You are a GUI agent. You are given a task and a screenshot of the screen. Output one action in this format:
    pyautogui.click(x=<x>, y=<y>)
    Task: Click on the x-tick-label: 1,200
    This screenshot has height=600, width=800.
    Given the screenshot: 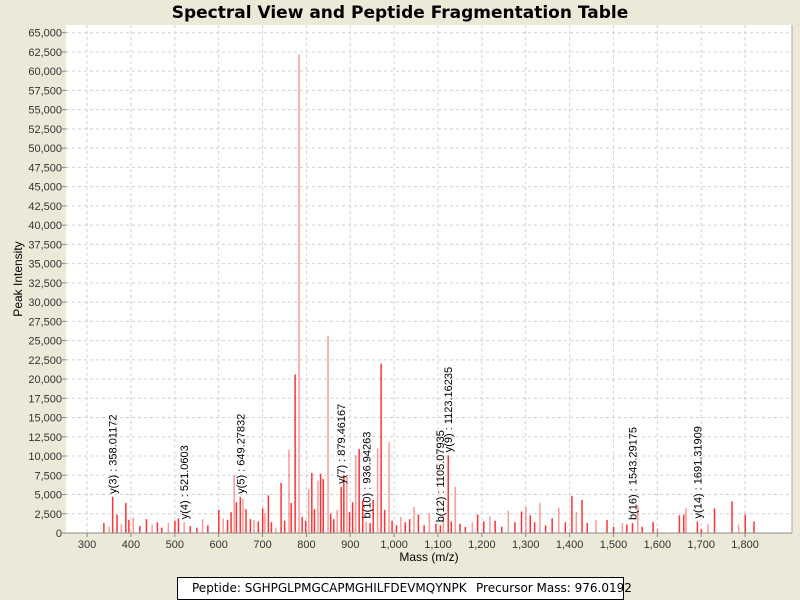 What is the action you would take?
    pyautogui.click(x=482, y=545)
    